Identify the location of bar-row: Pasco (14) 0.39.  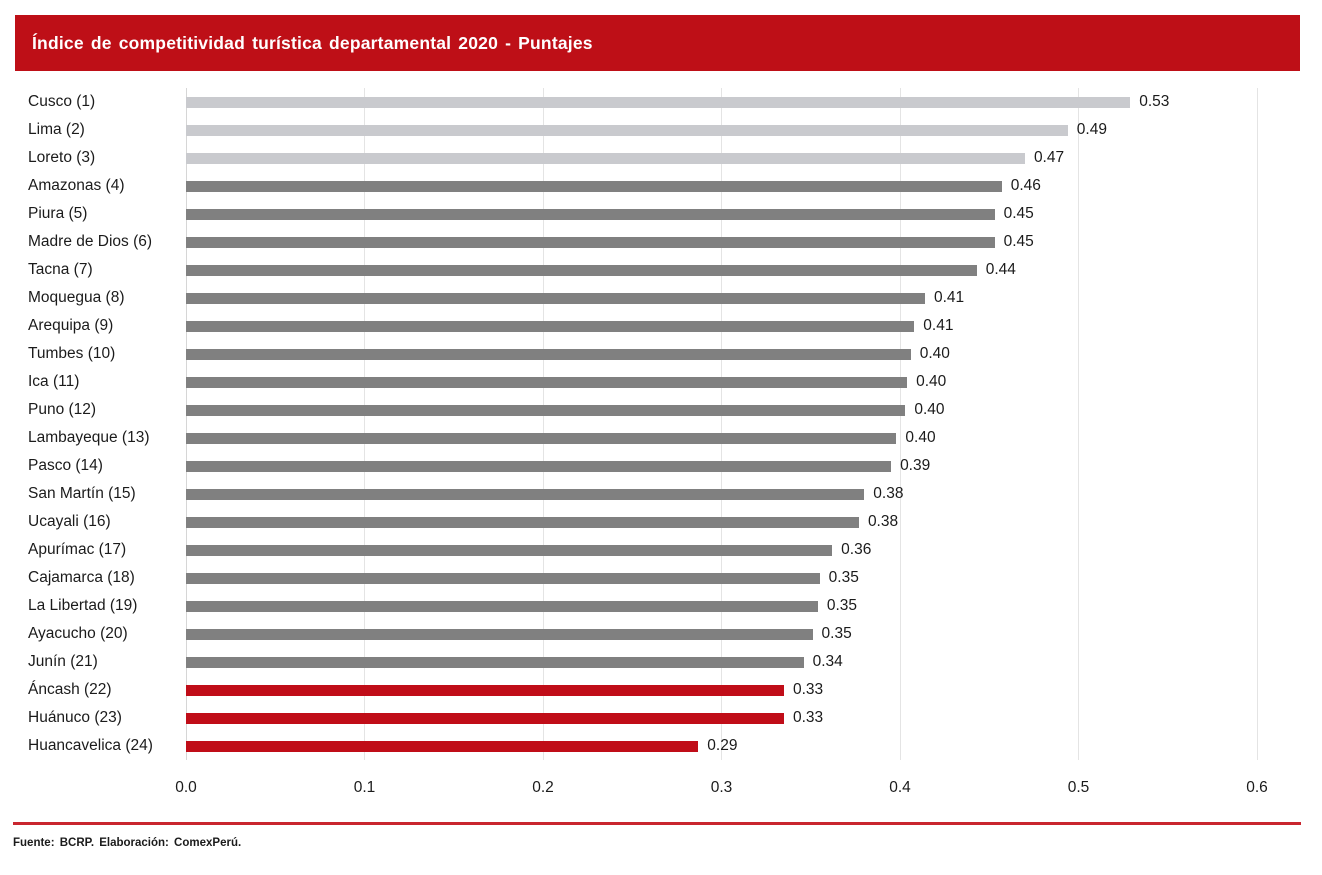
(661, 466).